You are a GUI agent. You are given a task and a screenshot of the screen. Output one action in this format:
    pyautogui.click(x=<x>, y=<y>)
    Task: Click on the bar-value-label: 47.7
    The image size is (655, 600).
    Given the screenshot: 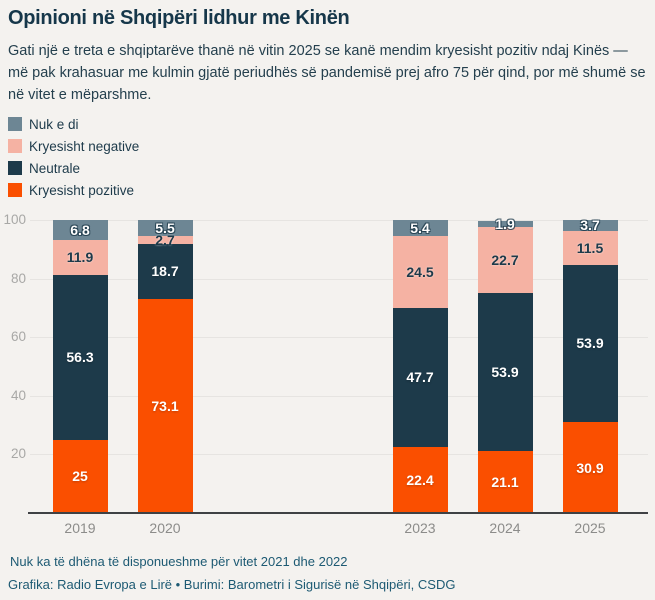 What is the action you would take?
    pyautogui.click(x=420, y=377)
    